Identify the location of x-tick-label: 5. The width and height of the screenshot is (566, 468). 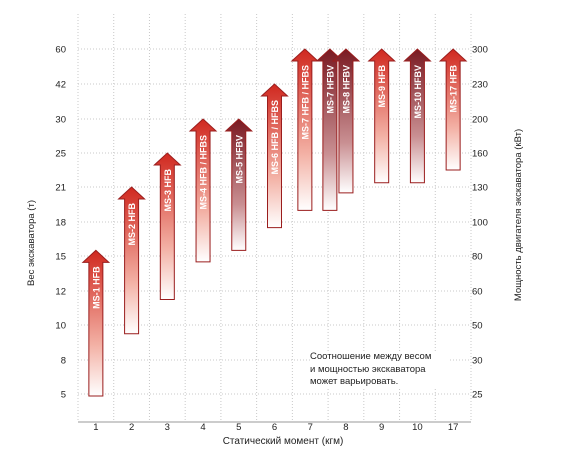
(238, 427).